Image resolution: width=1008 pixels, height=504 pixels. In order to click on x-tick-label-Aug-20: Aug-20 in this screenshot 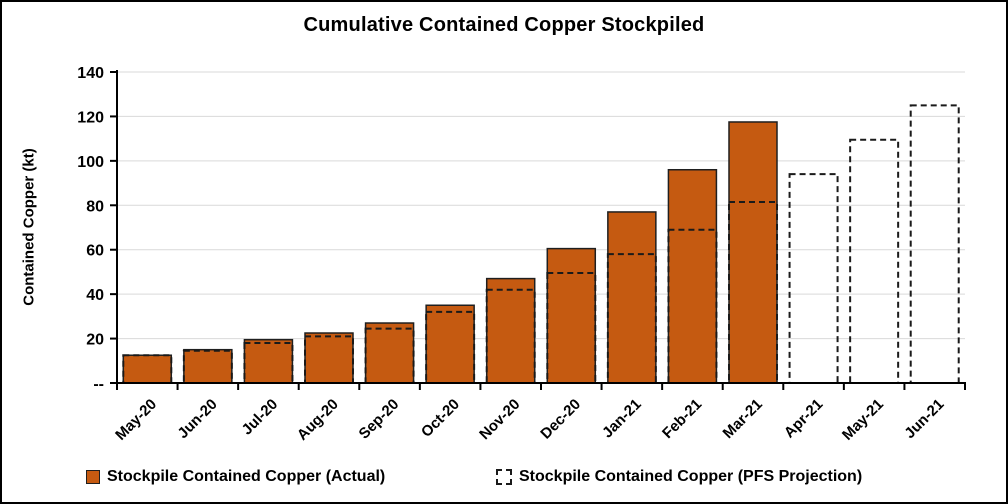, I will do `click(318, 420)`.